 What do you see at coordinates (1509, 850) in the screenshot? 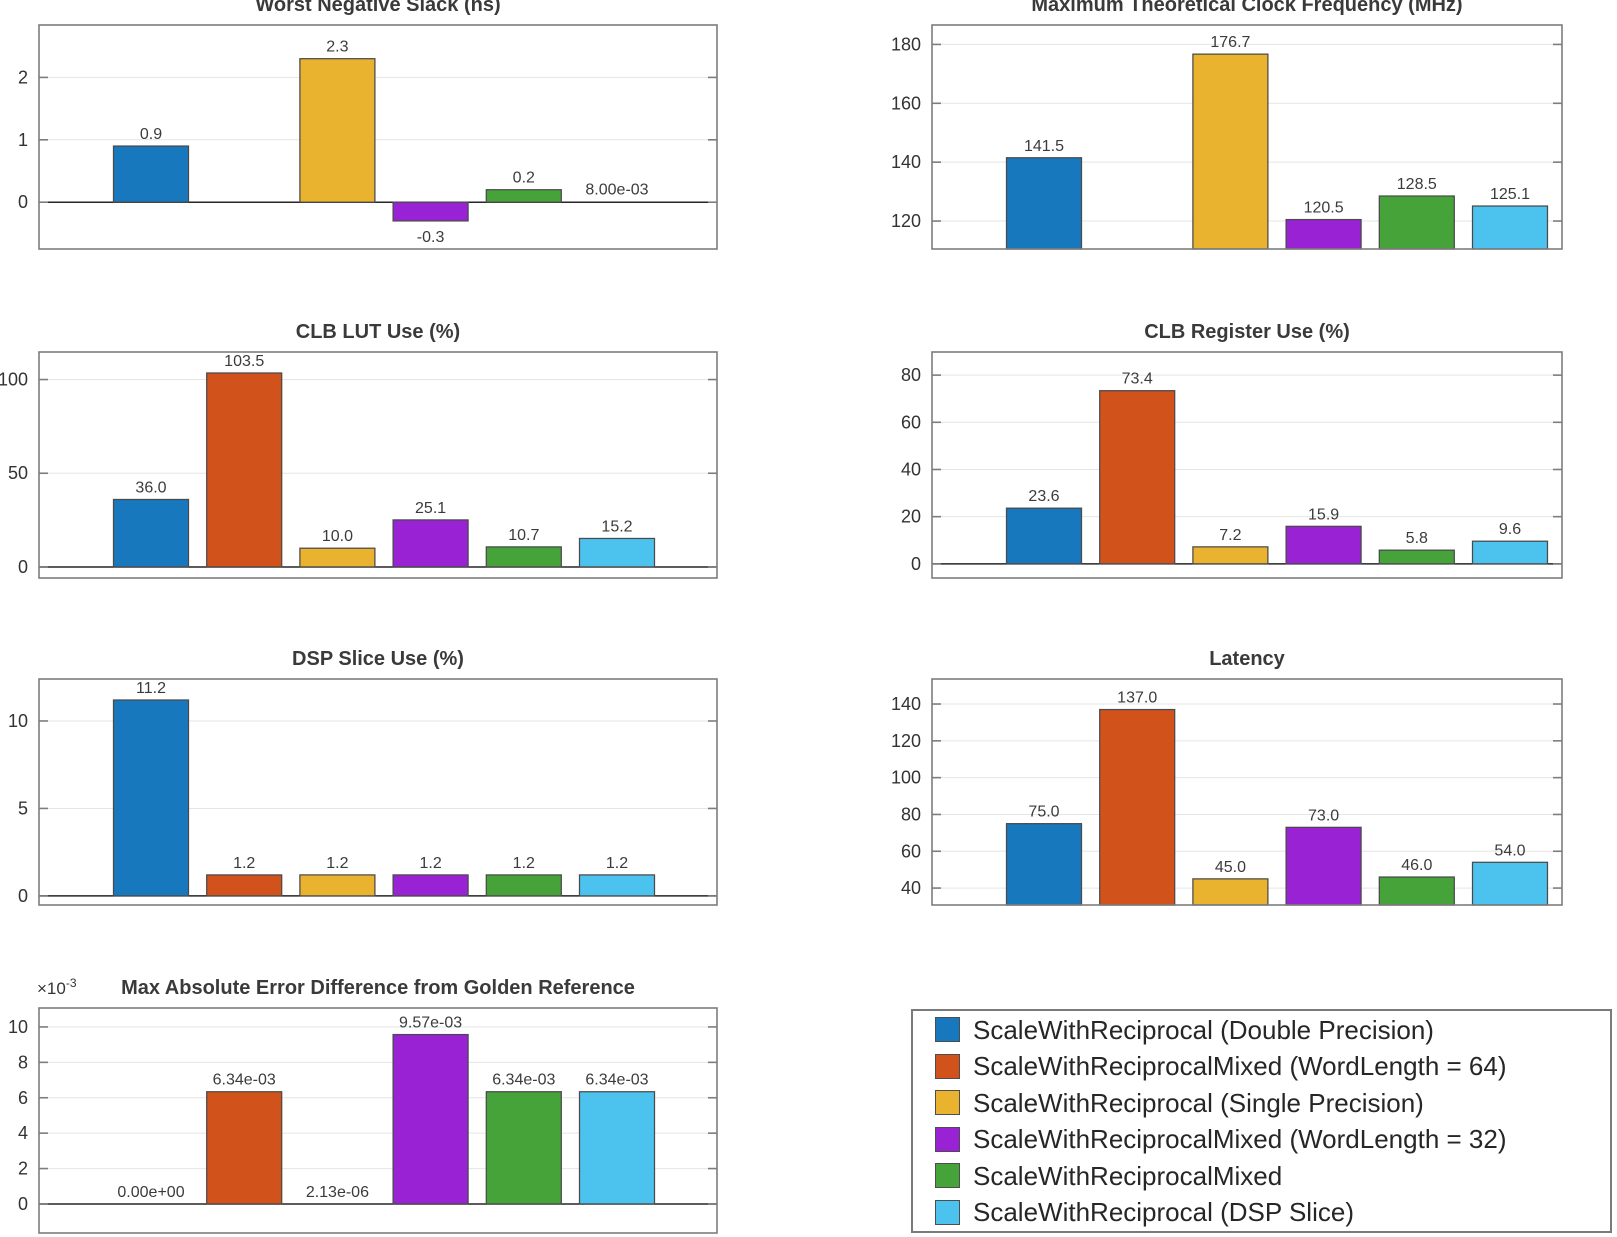
I see `bar-value-label: 54.0` at bounding box center [1509, 850].